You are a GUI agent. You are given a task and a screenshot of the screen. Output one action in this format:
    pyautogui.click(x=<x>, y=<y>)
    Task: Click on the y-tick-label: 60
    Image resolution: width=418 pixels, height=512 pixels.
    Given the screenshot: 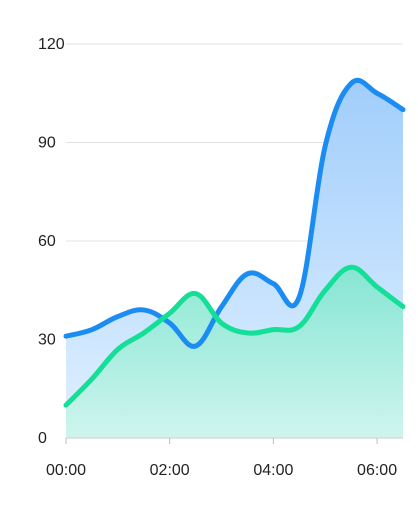 What is the action you would take?
    pyautogui.click(x=47, y=241)
    